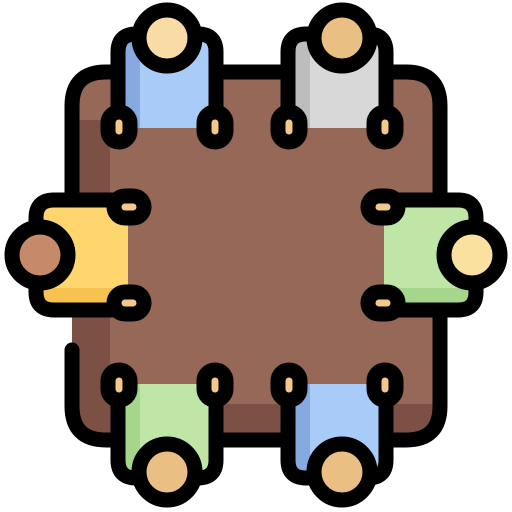 This screenshot has width=512, height=512. Describe the element at coordinates (337, 76) in the screenshot. I see `person-top-right` at that location.